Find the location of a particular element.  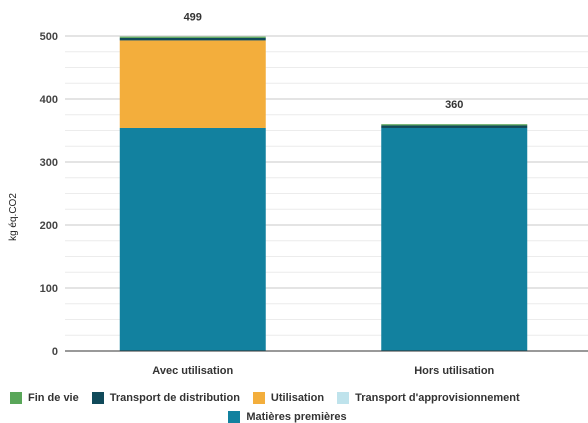

y-tick-label: 200 is located at coordinates (49, 226).